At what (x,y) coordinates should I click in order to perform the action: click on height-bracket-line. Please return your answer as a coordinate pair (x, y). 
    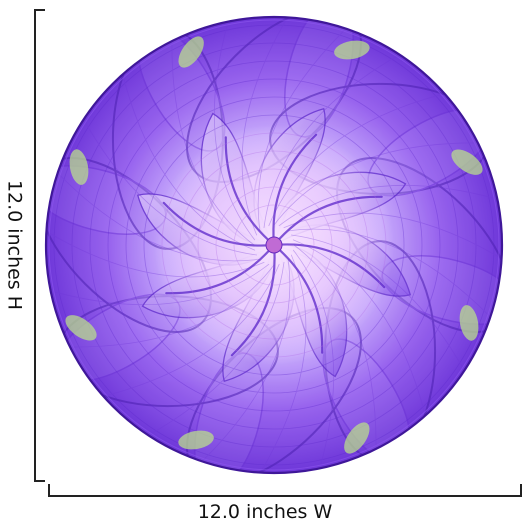
    Looking at the image, I should click on (35, 245).